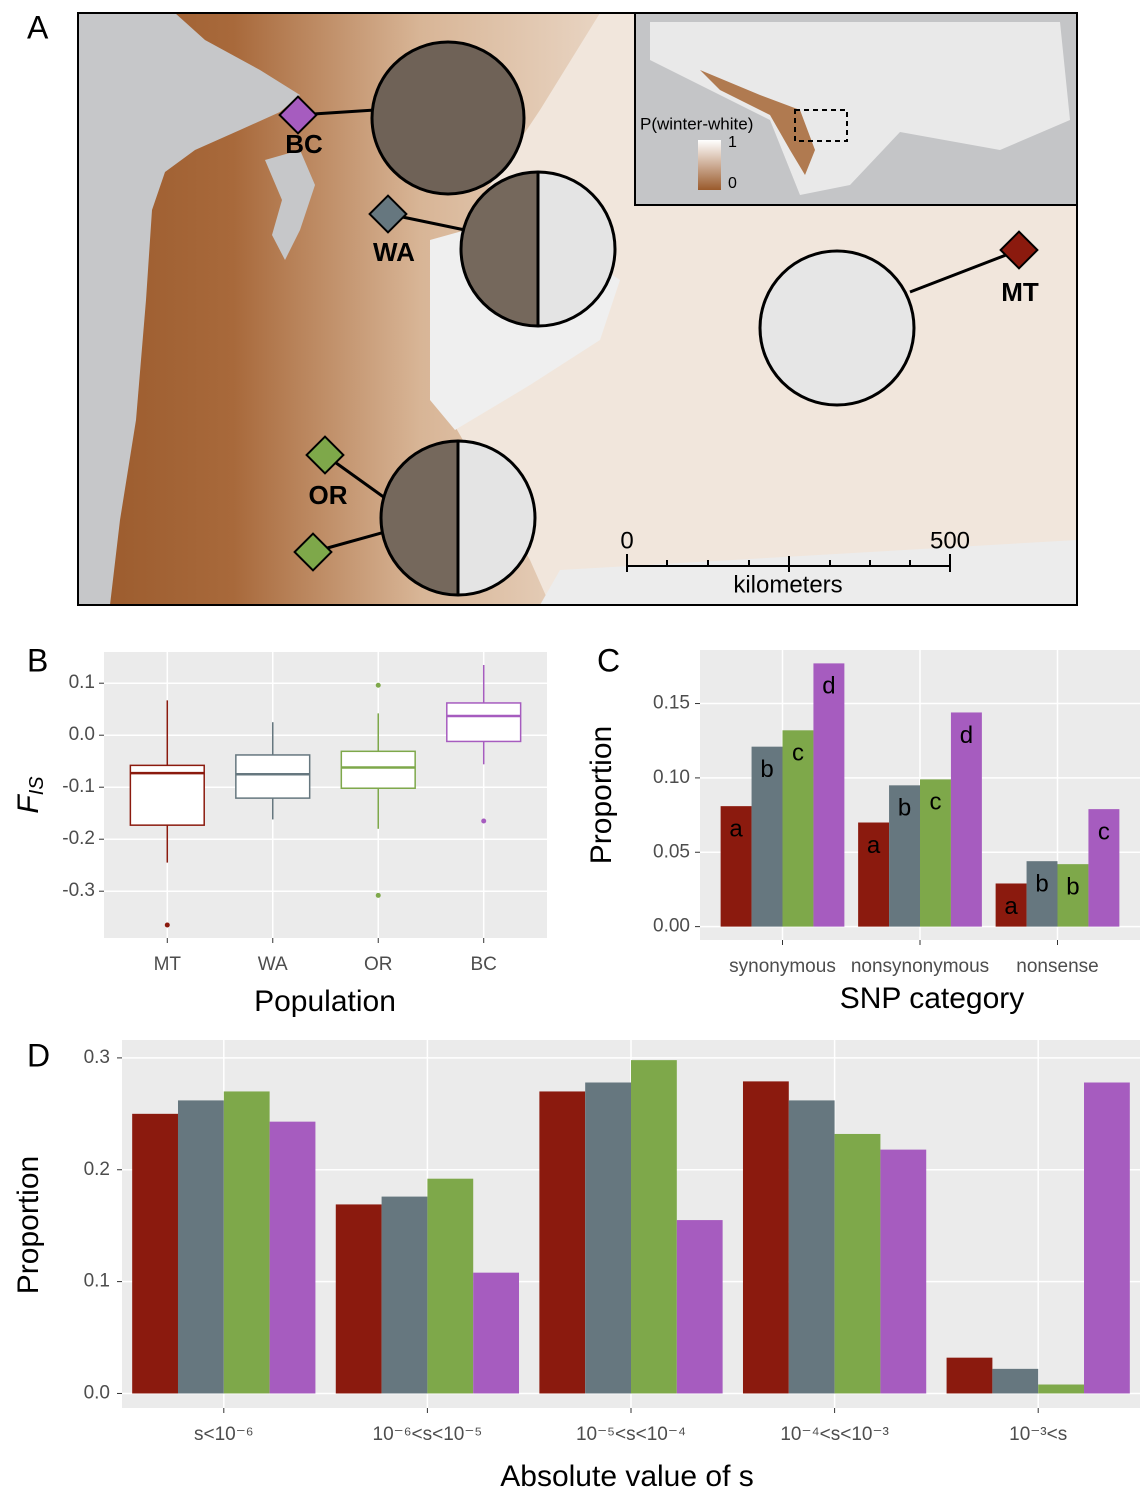 The height and width of the screenshot is (1498, 1142). I want to click on y-tick-label: -0.2, so click(78, 838).